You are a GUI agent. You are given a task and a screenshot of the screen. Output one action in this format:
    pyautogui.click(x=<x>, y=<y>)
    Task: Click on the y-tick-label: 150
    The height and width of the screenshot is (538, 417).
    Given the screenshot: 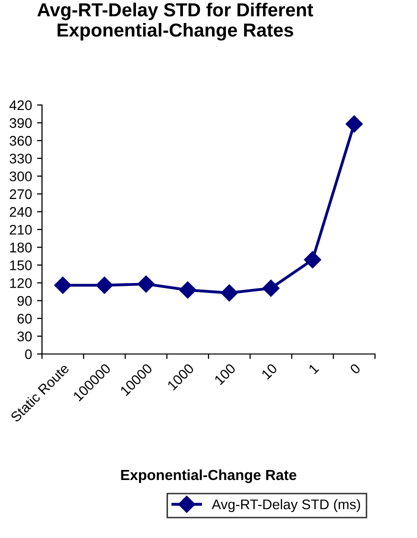 What is the action you would take?
    pyautogui.click(x=21, y=265)
    